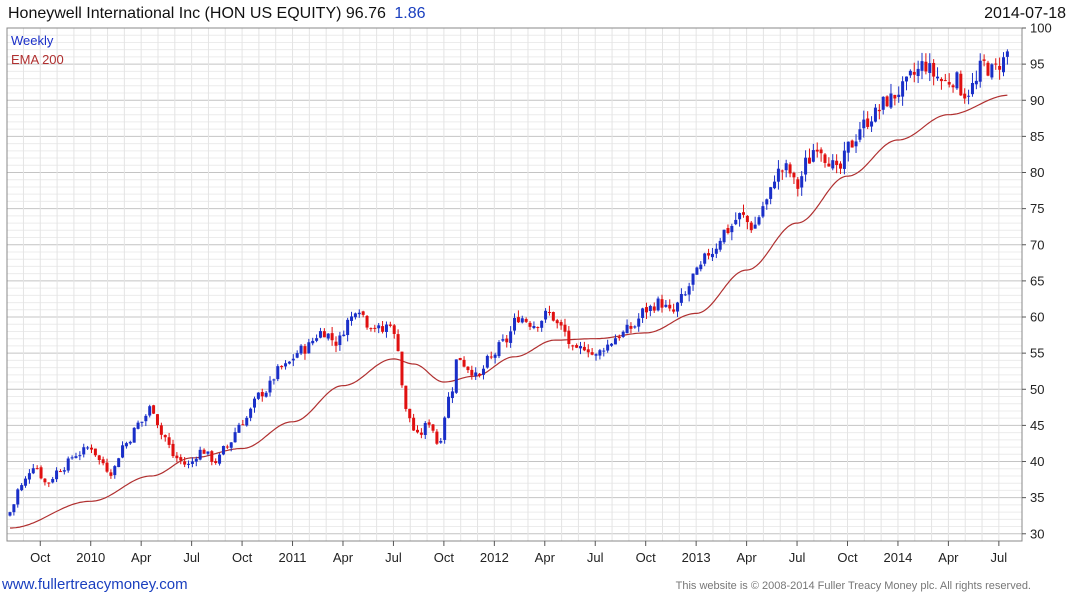 The height and width of the screenshot is (600, 1075). Describe the element at coordinates (95, 584) in the screenshot. I see `website-link: www.fullertreacymoney.com` at that location.